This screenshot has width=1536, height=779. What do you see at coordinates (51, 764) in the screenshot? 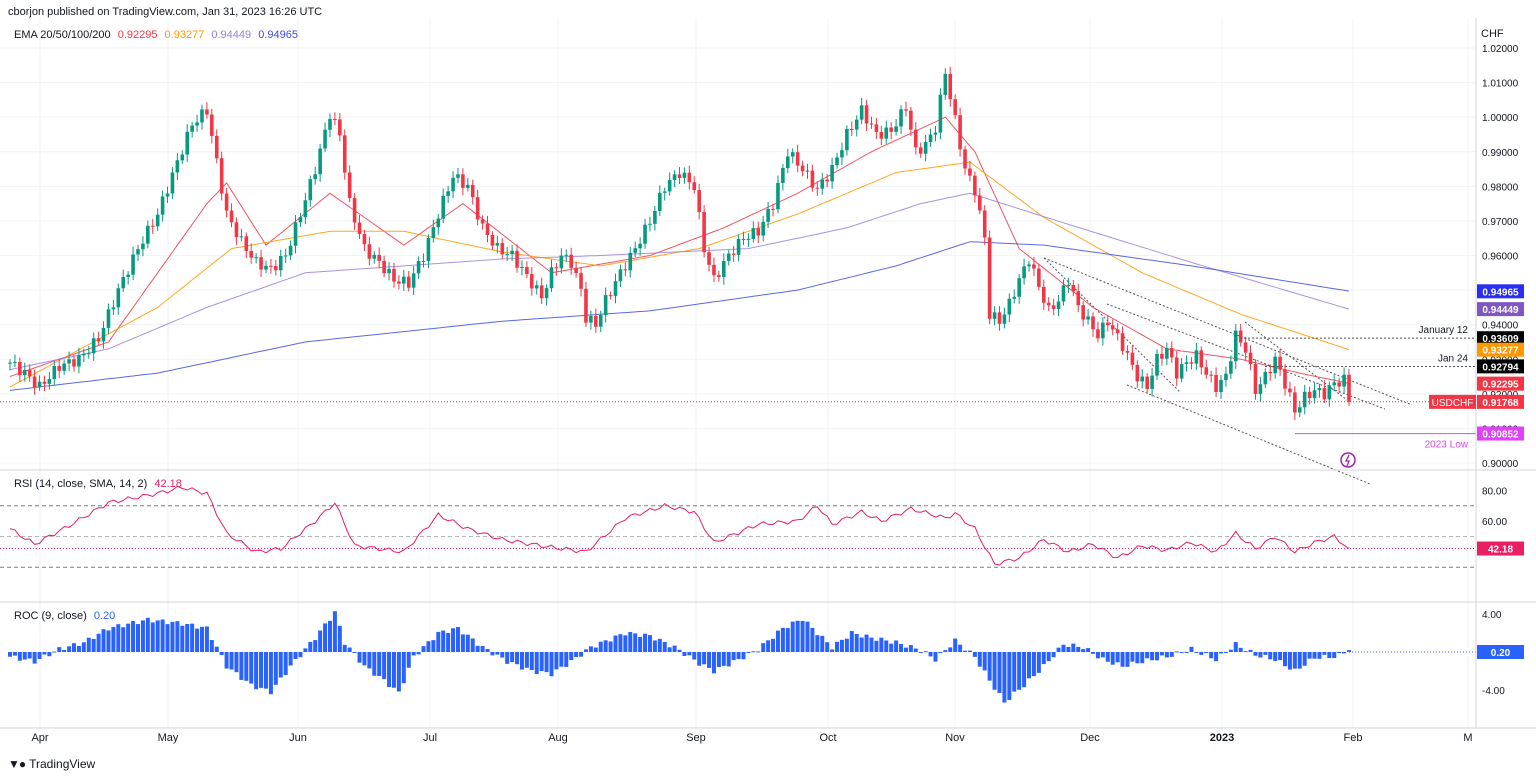
I see `tradingview-logo: ▼● TradingView` at bounding box center [51, 764].